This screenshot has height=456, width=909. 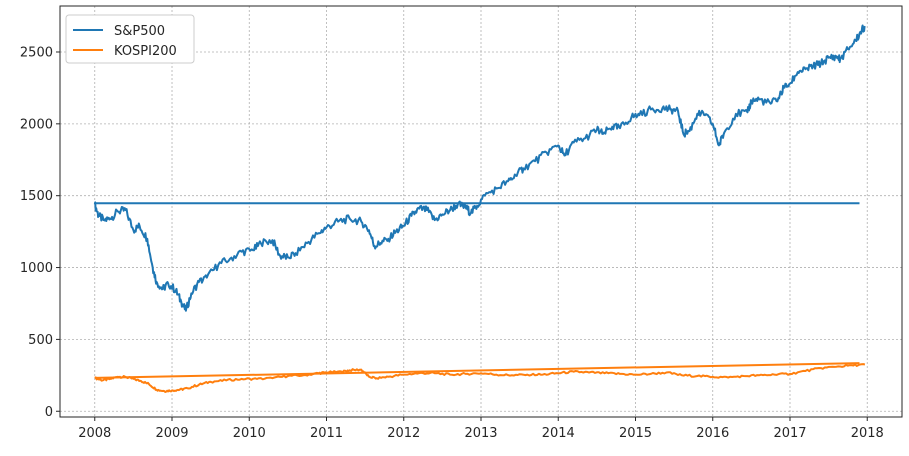 I want to click on x-tick-label: 2016, so click(x=712, y=433).